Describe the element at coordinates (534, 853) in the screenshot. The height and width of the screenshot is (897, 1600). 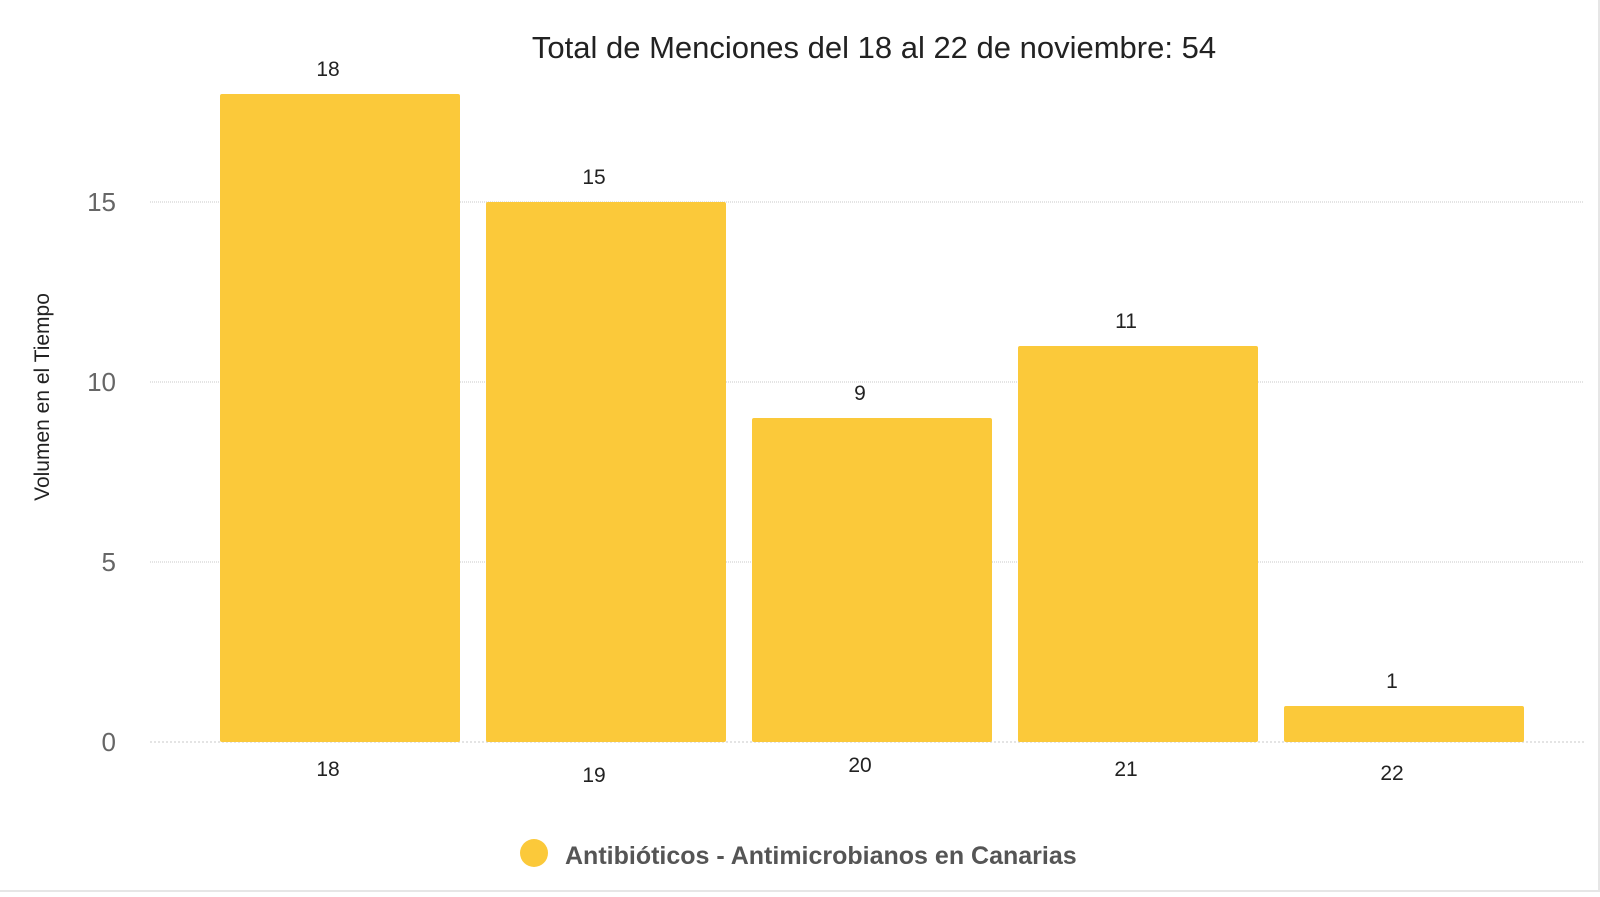
I see `legend-marker-icon` at that location.